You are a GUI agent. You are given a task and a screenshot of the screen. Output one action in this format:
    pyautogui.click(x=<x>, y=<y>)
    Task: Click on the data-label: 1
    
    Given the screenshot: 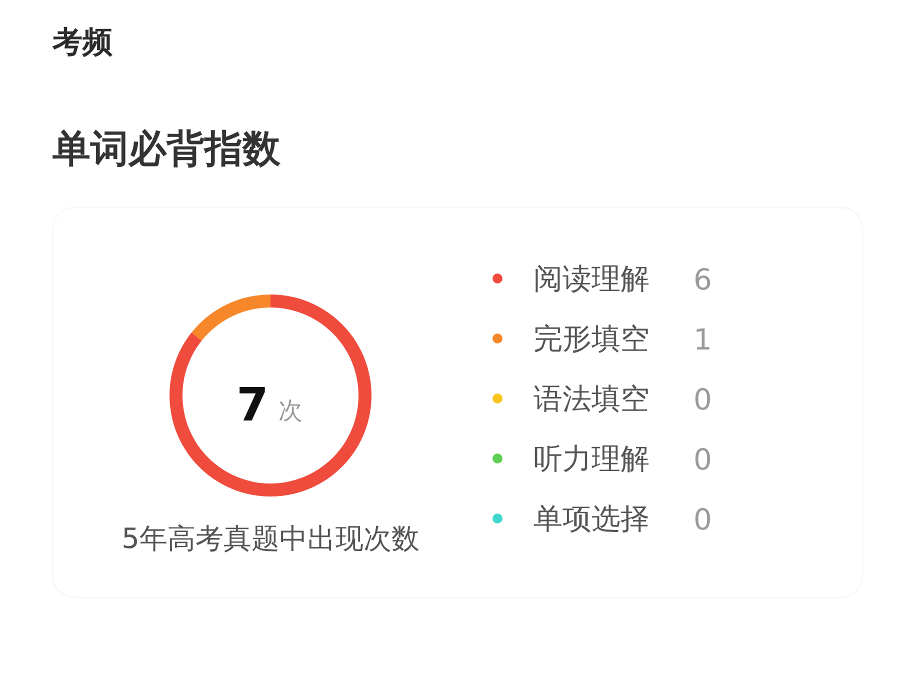 What is the action you would take?
    pyautogui.click(x=703, y=339)
    